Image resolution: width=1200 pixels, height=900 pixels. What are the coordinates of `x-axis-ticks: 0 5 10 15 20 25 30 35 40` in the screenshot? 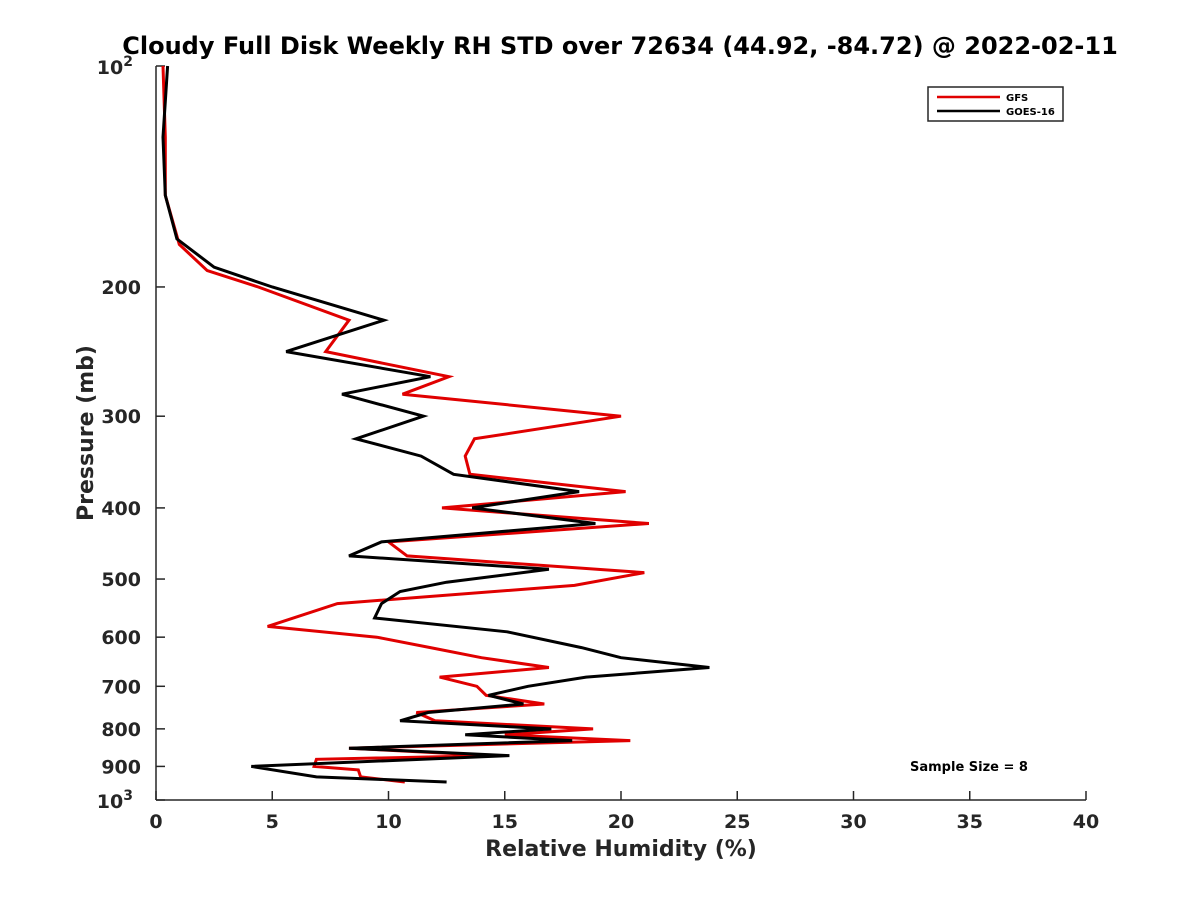 It's located at (624, 812).